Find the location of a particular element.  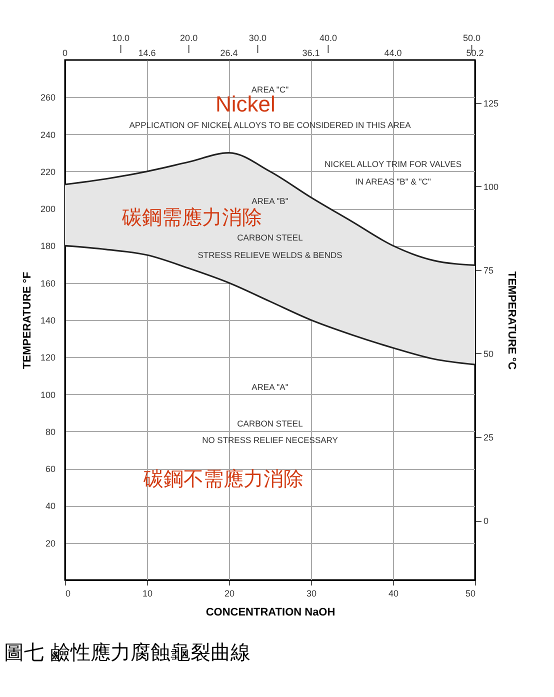

y2-axis-title: TEMPERATURE °C is located at coordinates (512, 320).